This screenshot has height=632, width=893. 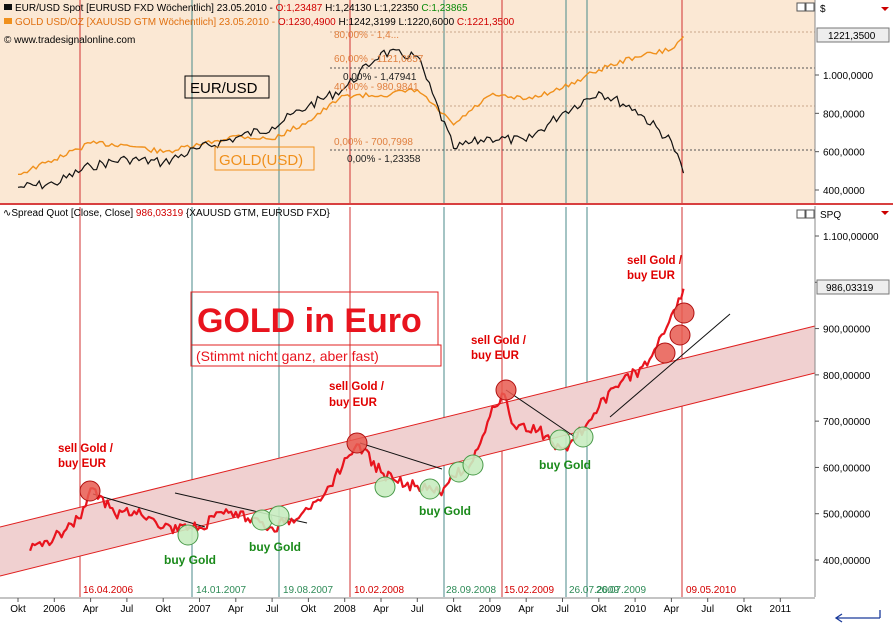 I want to click on y-tick-label: 600,0000, so click(x=844, y=153).